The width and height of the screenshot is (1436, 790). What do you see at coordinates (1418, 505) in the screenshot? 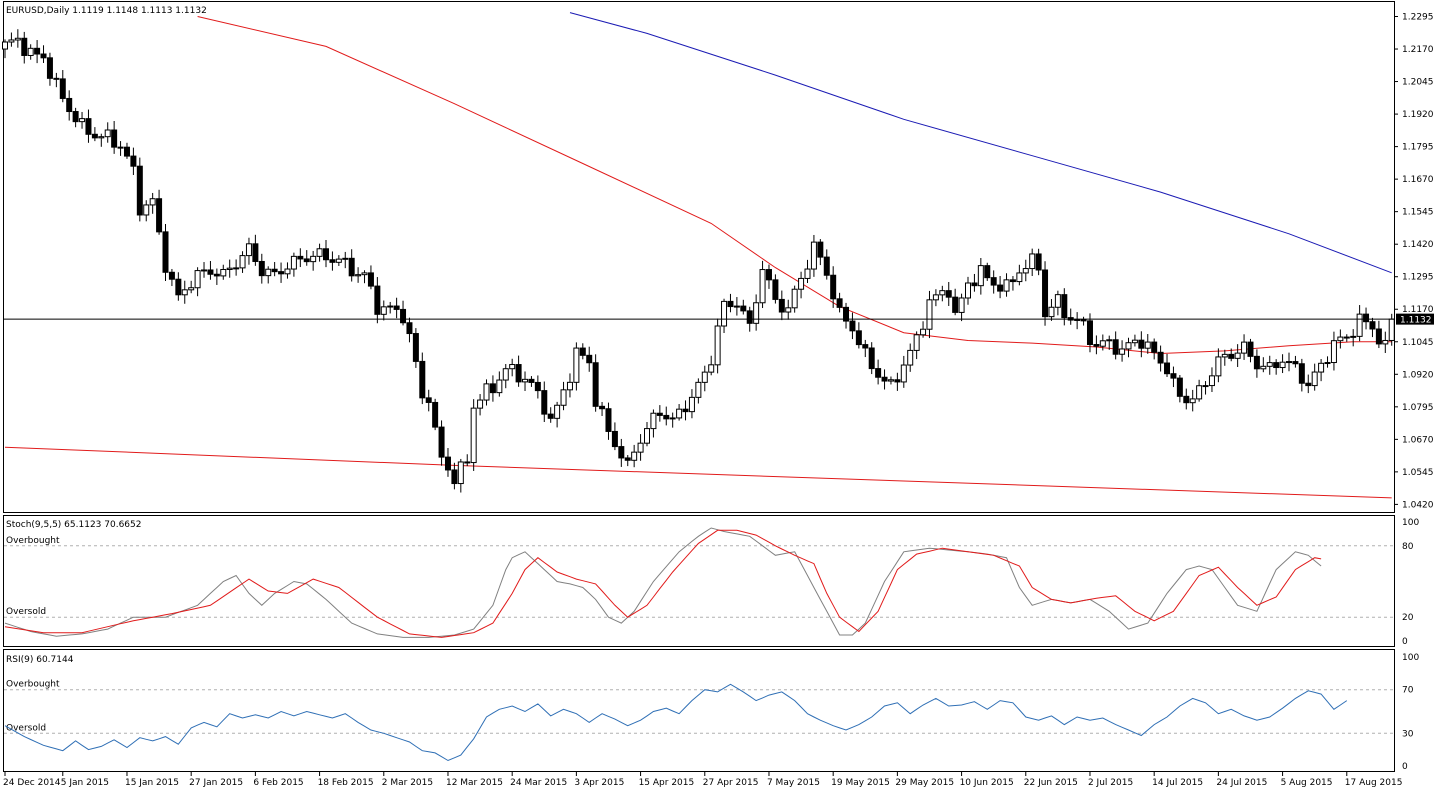
I see `price-tick-label: 1.0420` at bounding box center [1418, 505].